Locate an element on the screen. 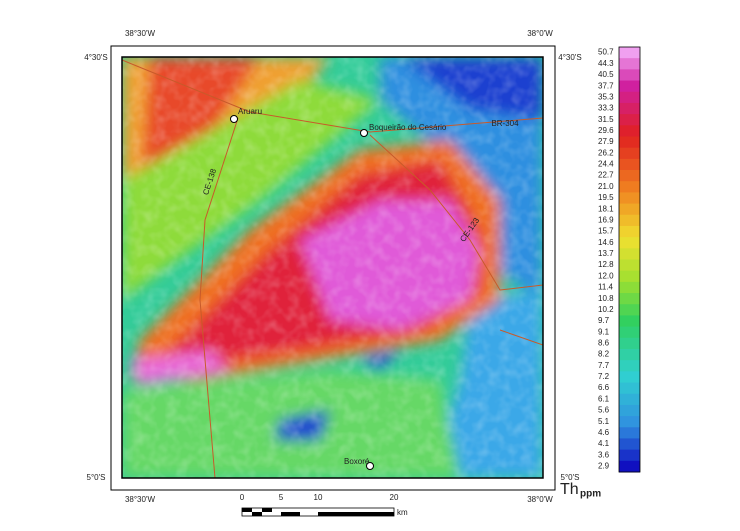 This screenshot has width=740, height=531. colorbar-label: 12.8 is located at coordinates (606, 264).